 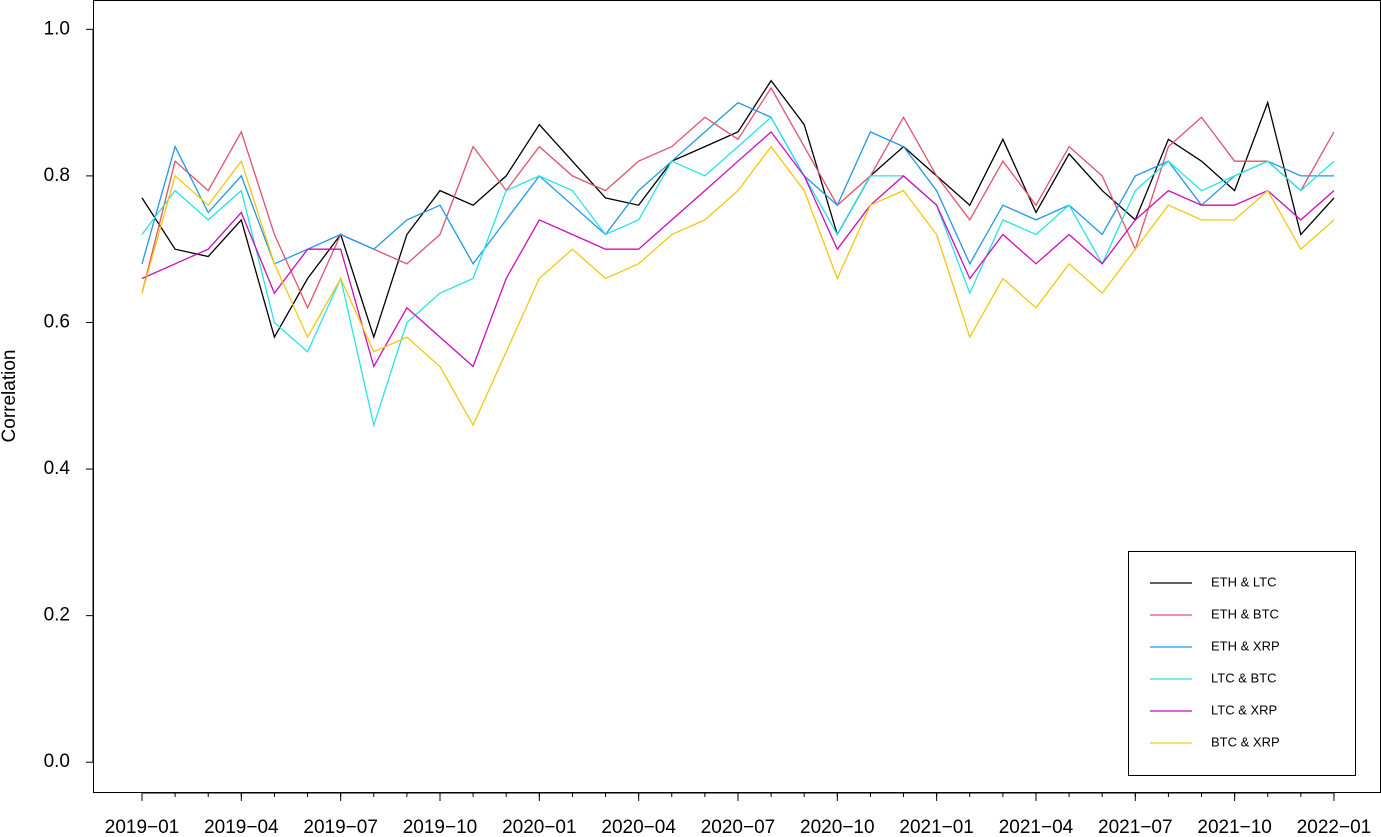 I want to click on legend-label: LTC & XRP, so click(x=1244, y=709).